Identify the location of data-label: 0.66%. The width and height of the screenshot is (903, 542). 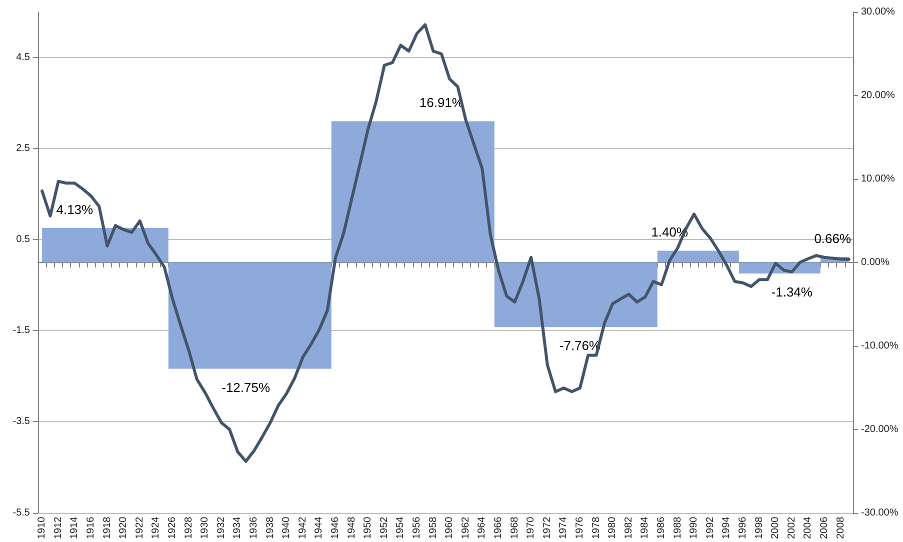
(833, 238).